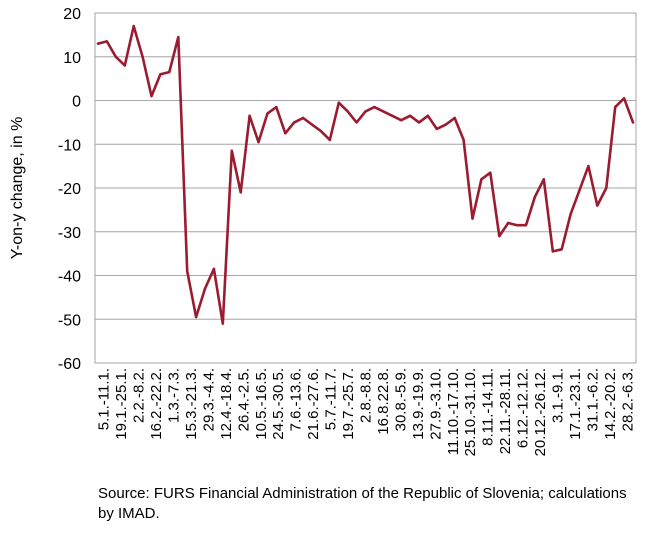 The width and height of the screenshot is (650, 537). What do you see at coordinates (17, 188) in the screenshot?
I see `y-axis-label: Y-on-y change, in %` at bounding box center [17, 188].